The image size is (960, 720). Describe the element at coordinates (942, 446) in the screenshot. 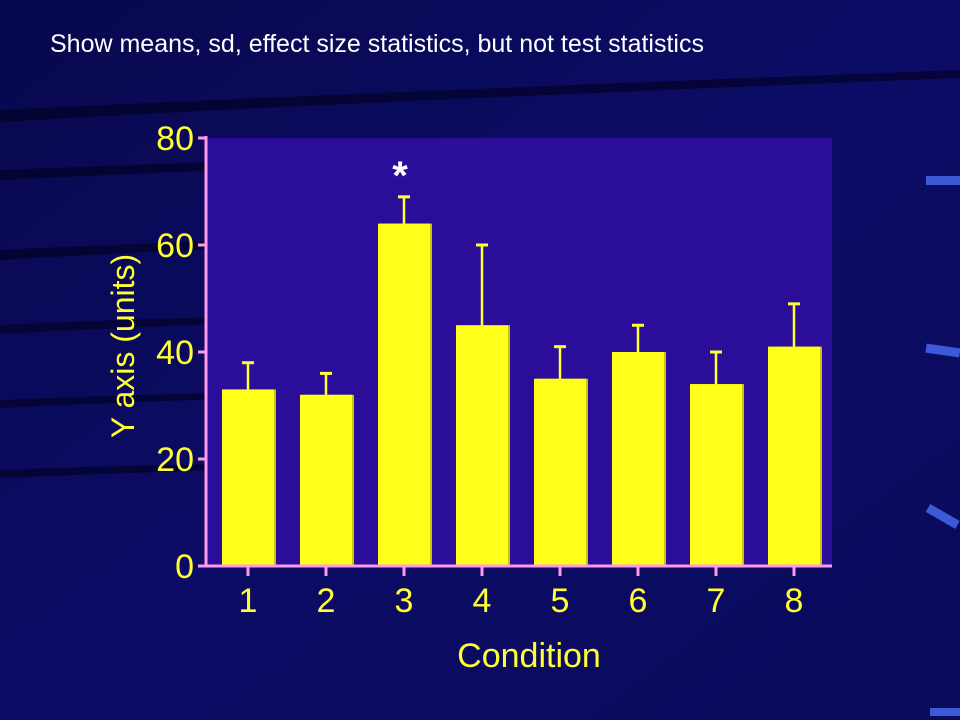

I see `right-edge-accents` at that location.